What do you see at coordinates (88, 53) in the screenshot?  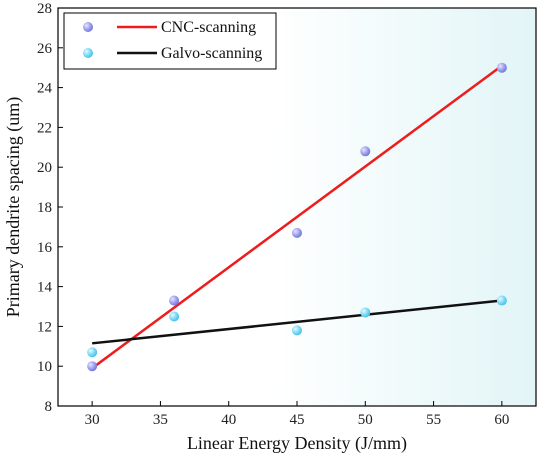 I see `legend-marker-galvo` at bounding box center [88, 53].